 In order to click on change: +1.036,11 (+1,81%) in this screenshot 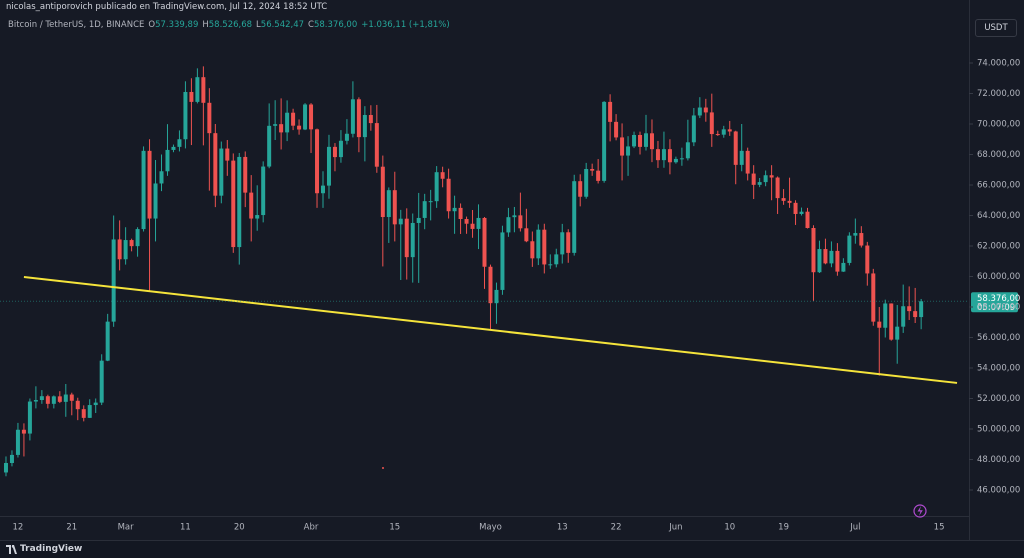, I will do `click(405, 25)`.